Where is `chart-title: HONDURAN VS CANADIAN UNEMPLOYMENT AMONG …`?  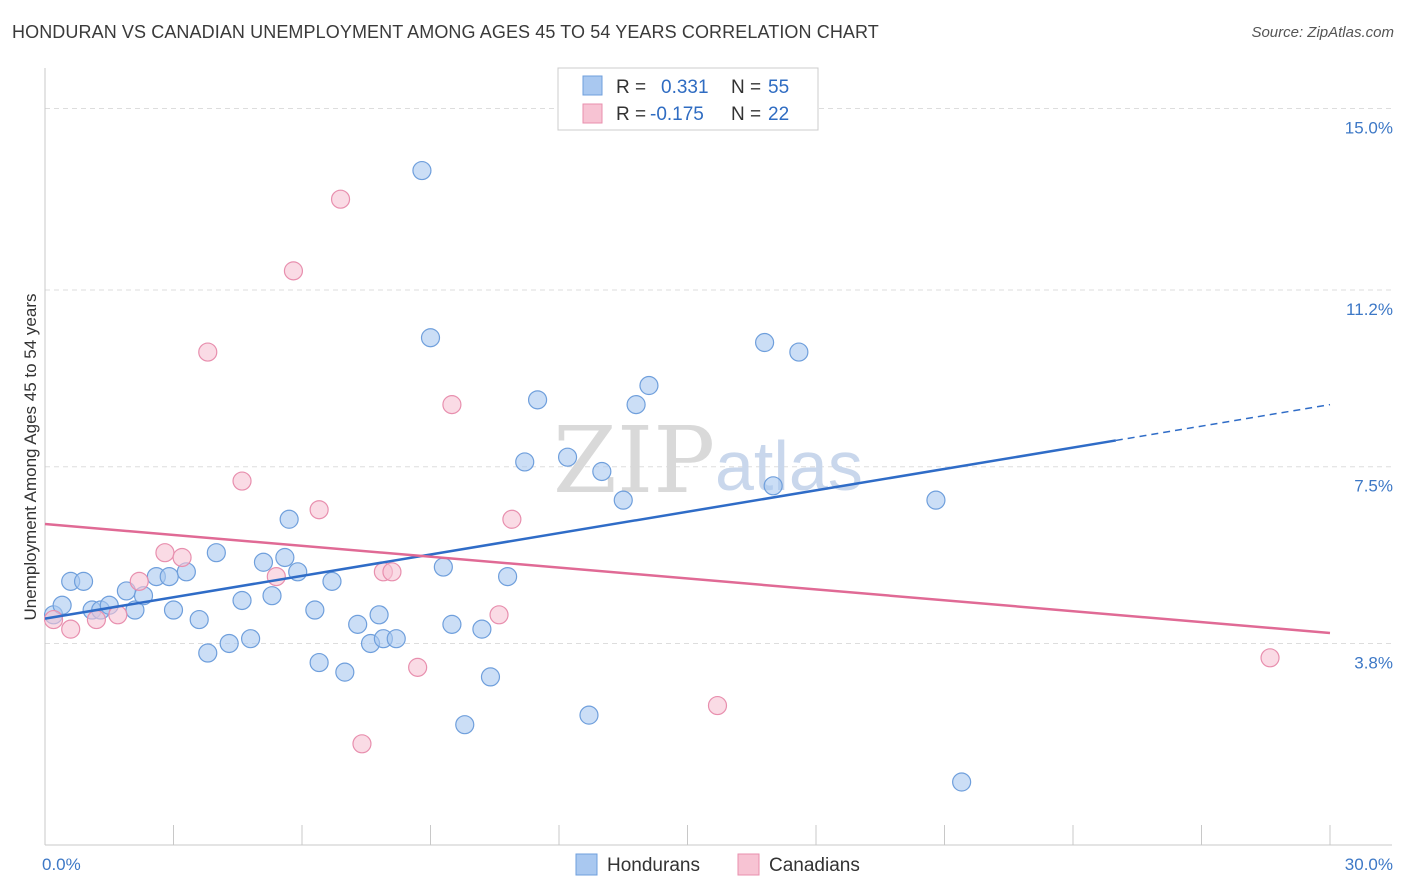 chart-title: HONDURAN VS CANADIAN UNEMPLOYMENT AMONG … is located at coordinates (445, 32).